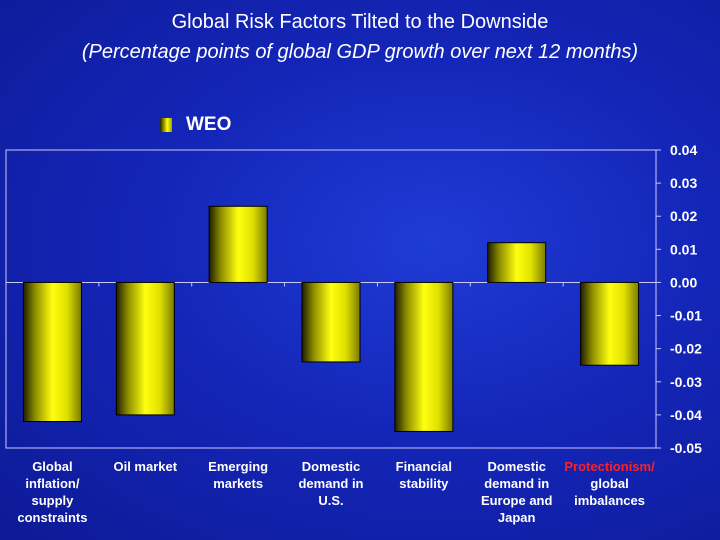  Describe the element at coordinates (686, 382) in the screenshot. I see `y-tick-label: -0.03` at that location.